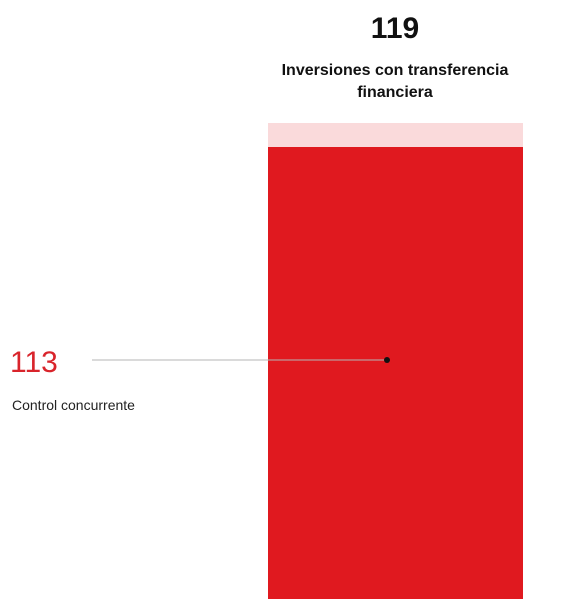  What do you see at coordinates (395, 135) in the screenshot?
I see `bar-remainder-segment` at bounding box center [395, 135].